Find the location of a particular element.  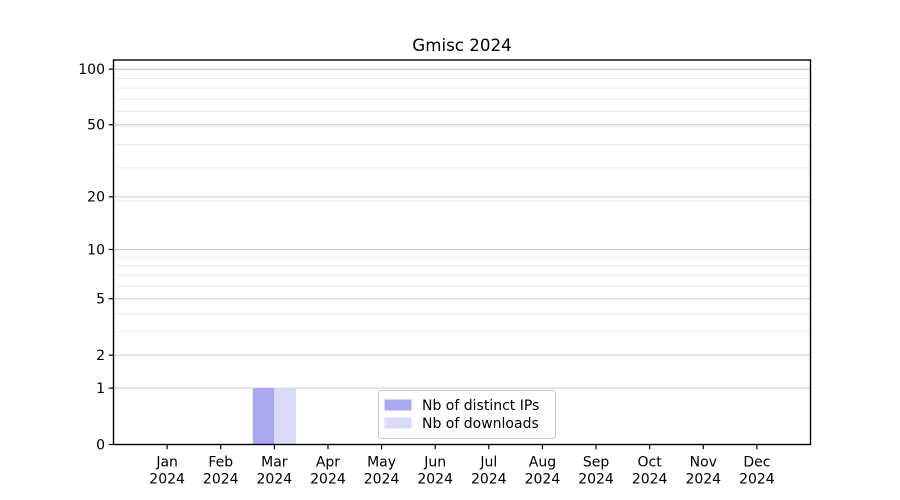

y-tick-label: 5 is located at coordinates (100, 300).